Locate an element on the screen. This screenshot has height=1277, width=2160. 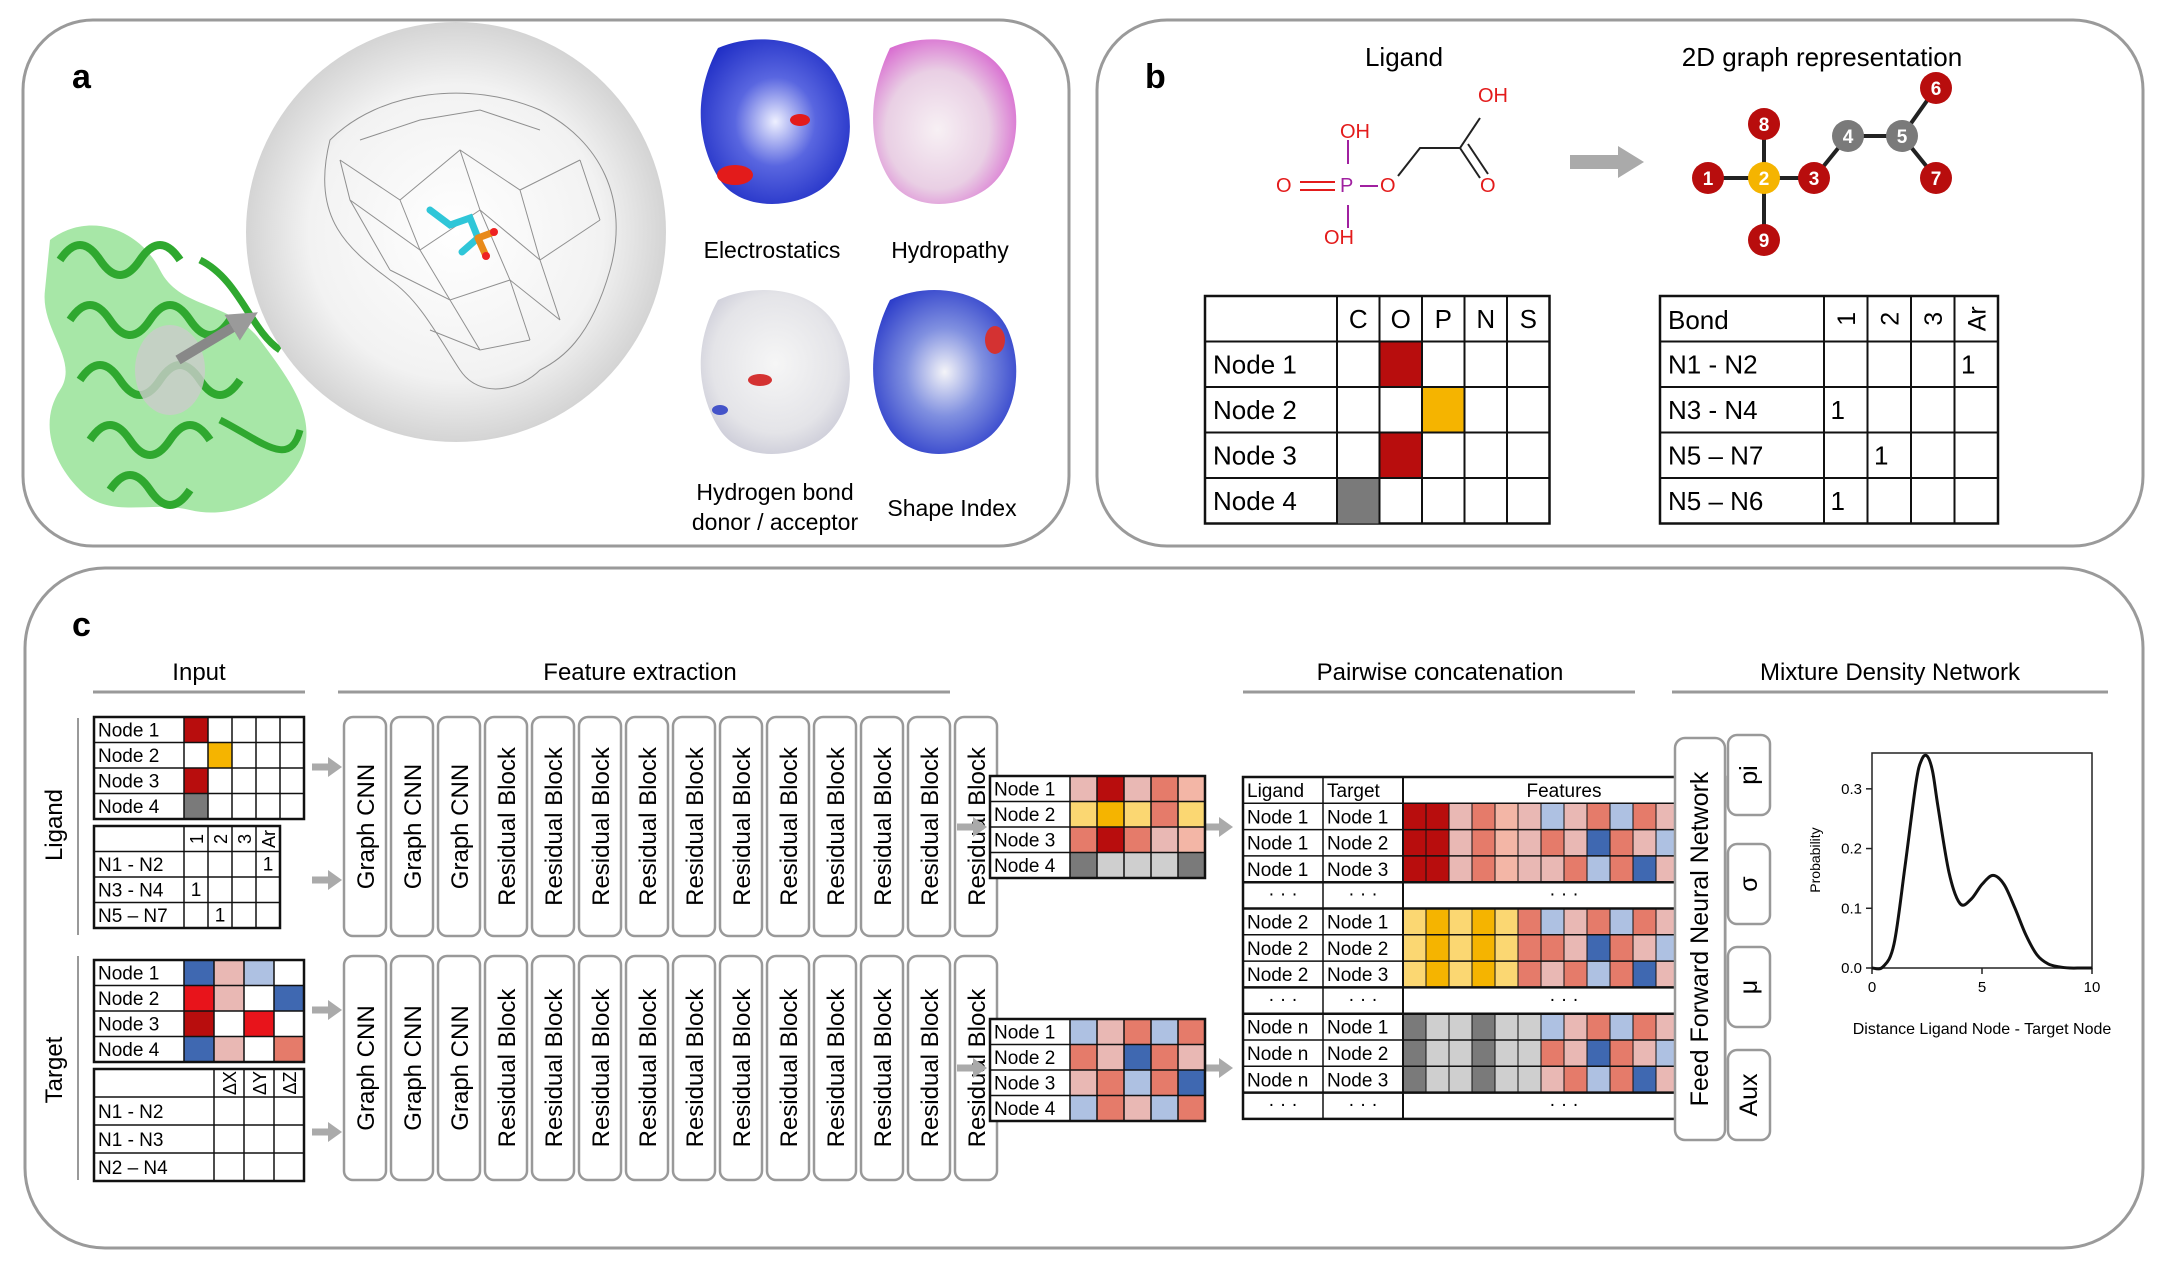
lig-node-table-cell is located at coordinates (220, 755).